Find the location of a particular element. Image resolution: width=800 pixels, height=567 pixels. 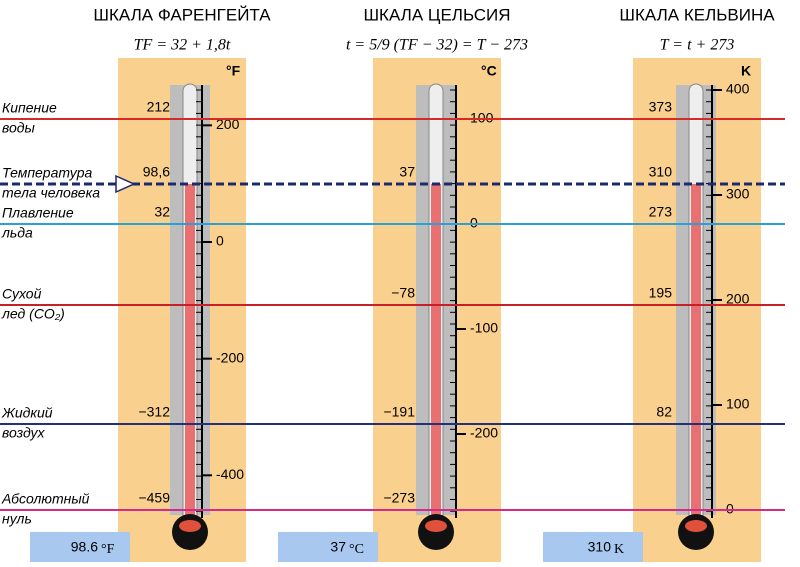

reading-unit: K is located at coordinates (619, 549).